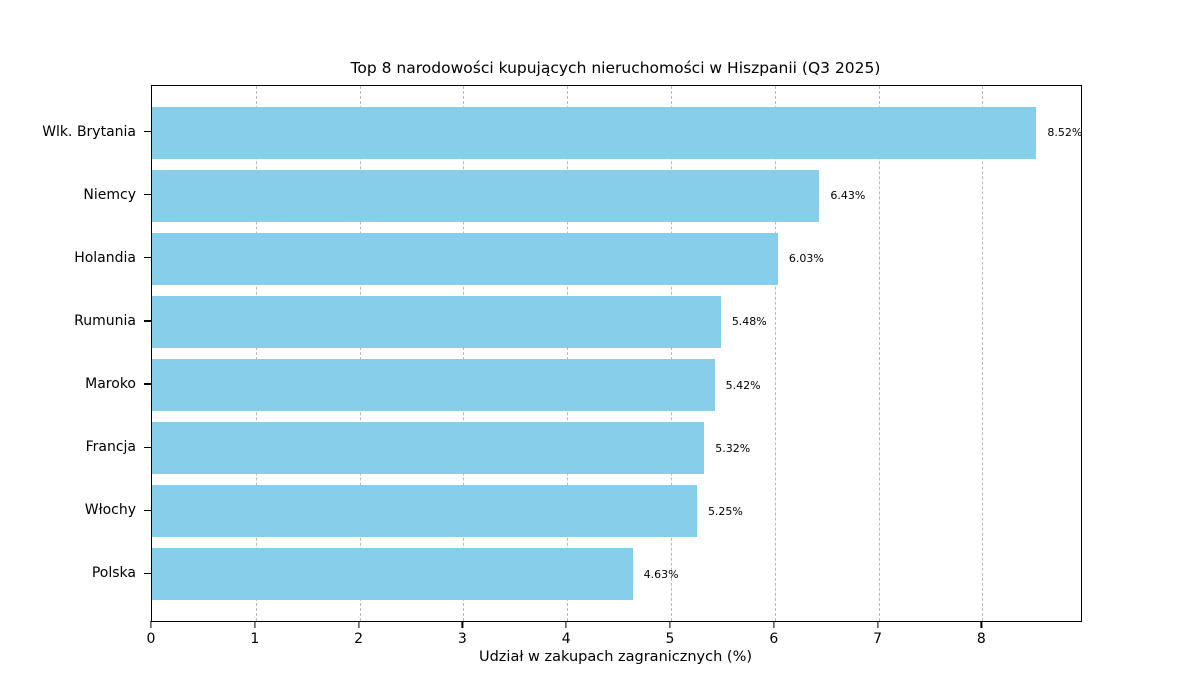  I want to click on value-label: 5.25%, so click(725, 511).